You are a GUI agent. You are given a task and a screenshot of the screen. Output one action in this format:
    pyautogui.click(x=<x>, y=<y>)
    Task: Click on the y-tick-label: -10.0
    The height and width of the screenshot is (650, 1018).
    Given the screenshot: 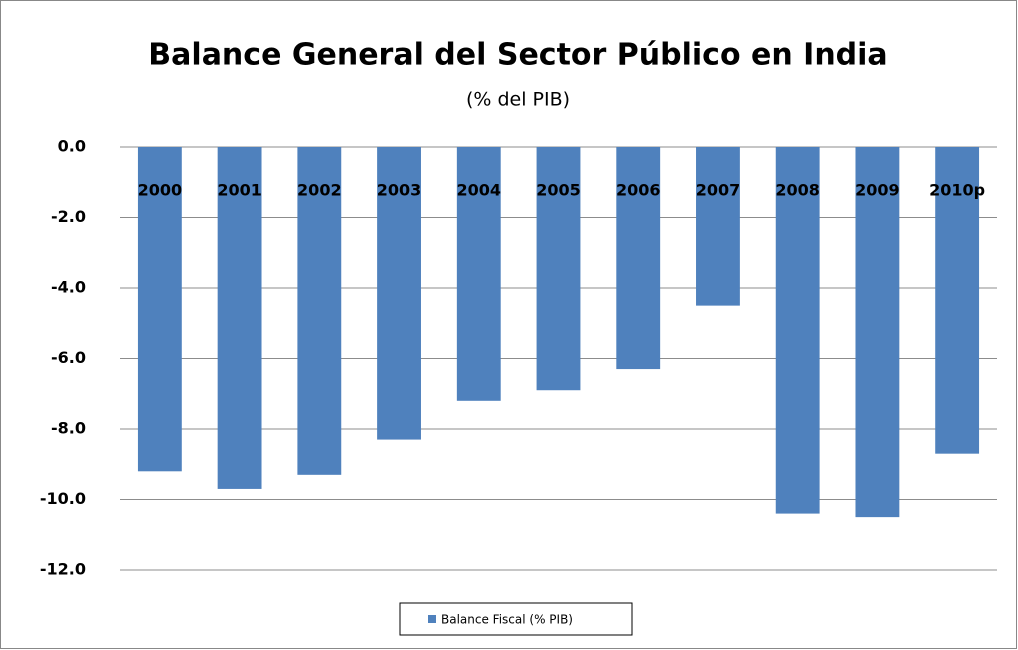 What is the action you would take?
    pyautogui.click(x=63, y=498)
    